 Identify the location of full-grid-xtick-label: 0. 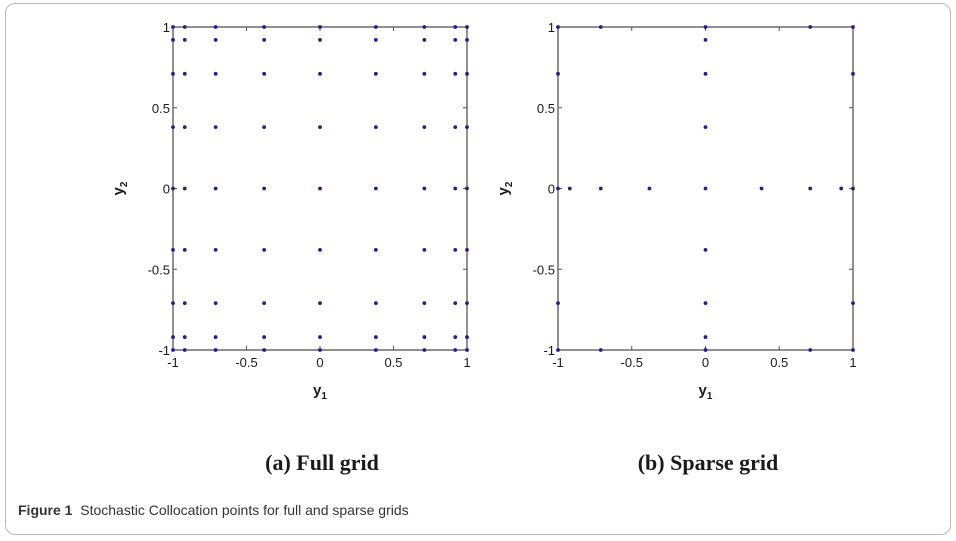
(319, 362).